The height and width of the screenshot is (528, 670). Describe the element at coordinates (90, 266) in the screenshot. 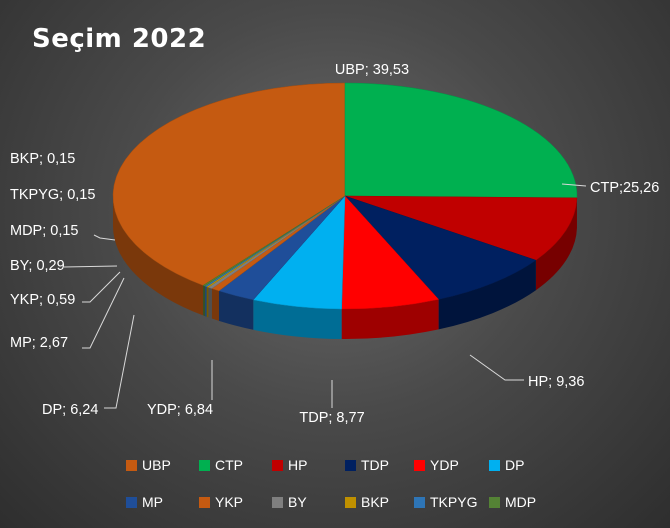

I see `leader-line-by` at that location.